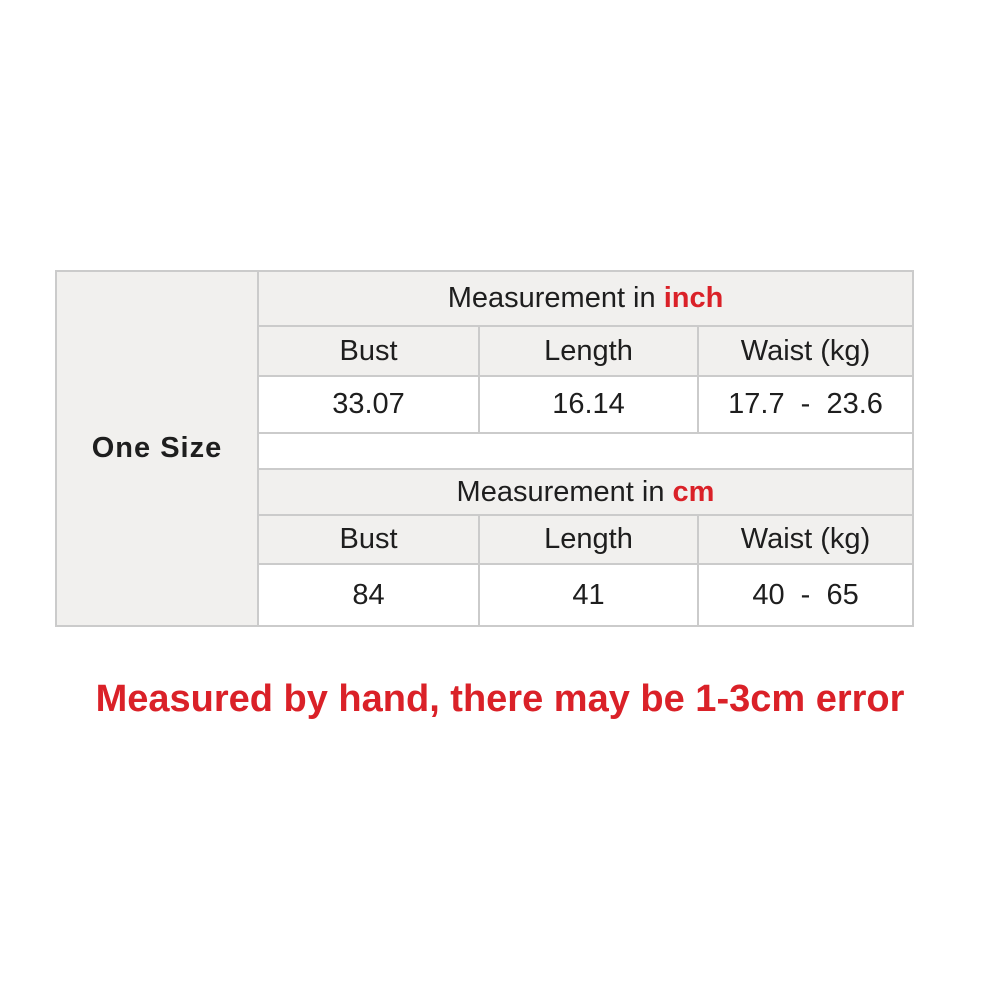  What do you see at coordinates (368, 404) in the screenshot?
I see `value-bust-inch: 33.07` at bounding box center [368, 404].